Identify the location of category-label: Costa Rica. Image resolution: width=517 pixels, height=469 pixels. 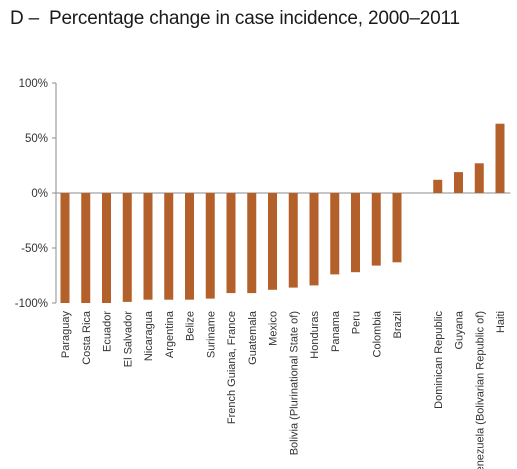
(87, 337).